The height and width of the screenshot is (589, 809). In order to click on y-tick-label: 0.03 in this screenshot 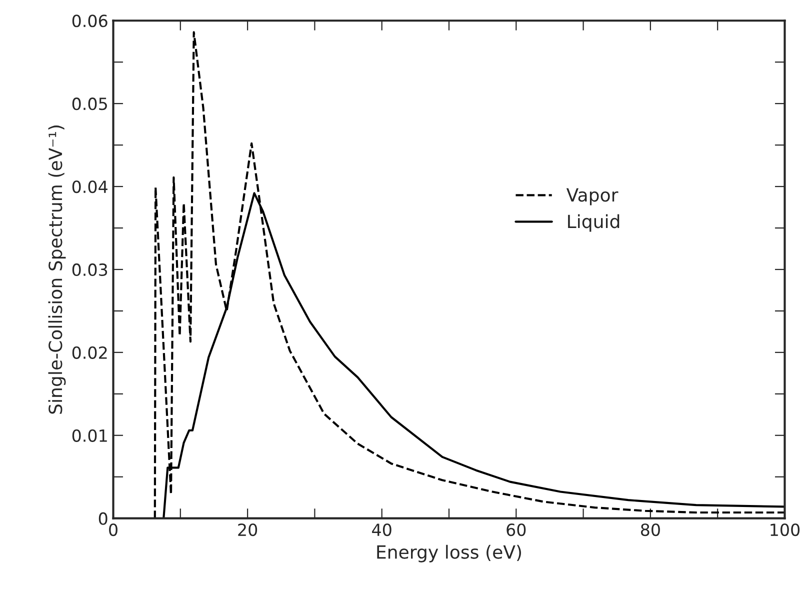, I will do `click(90, 269)`.